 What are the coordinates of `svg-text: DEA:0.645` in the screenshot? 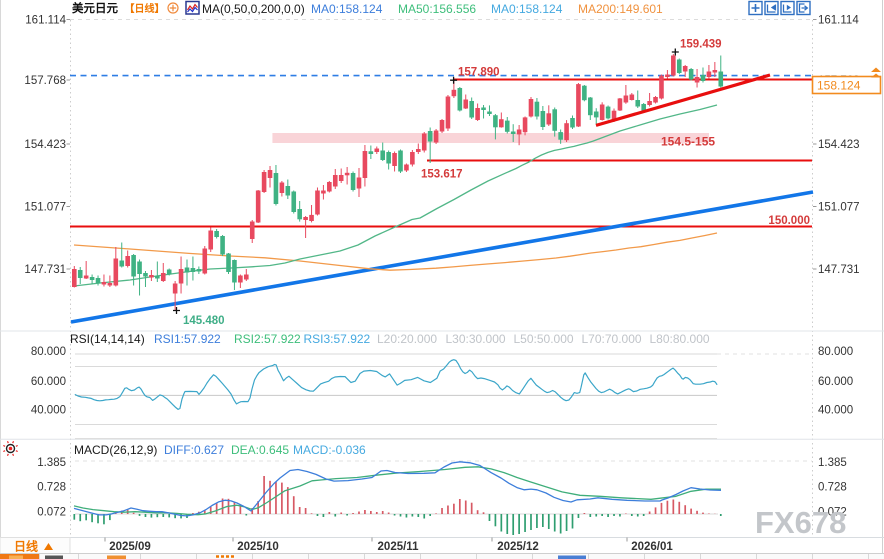 It's located at (260, 450).